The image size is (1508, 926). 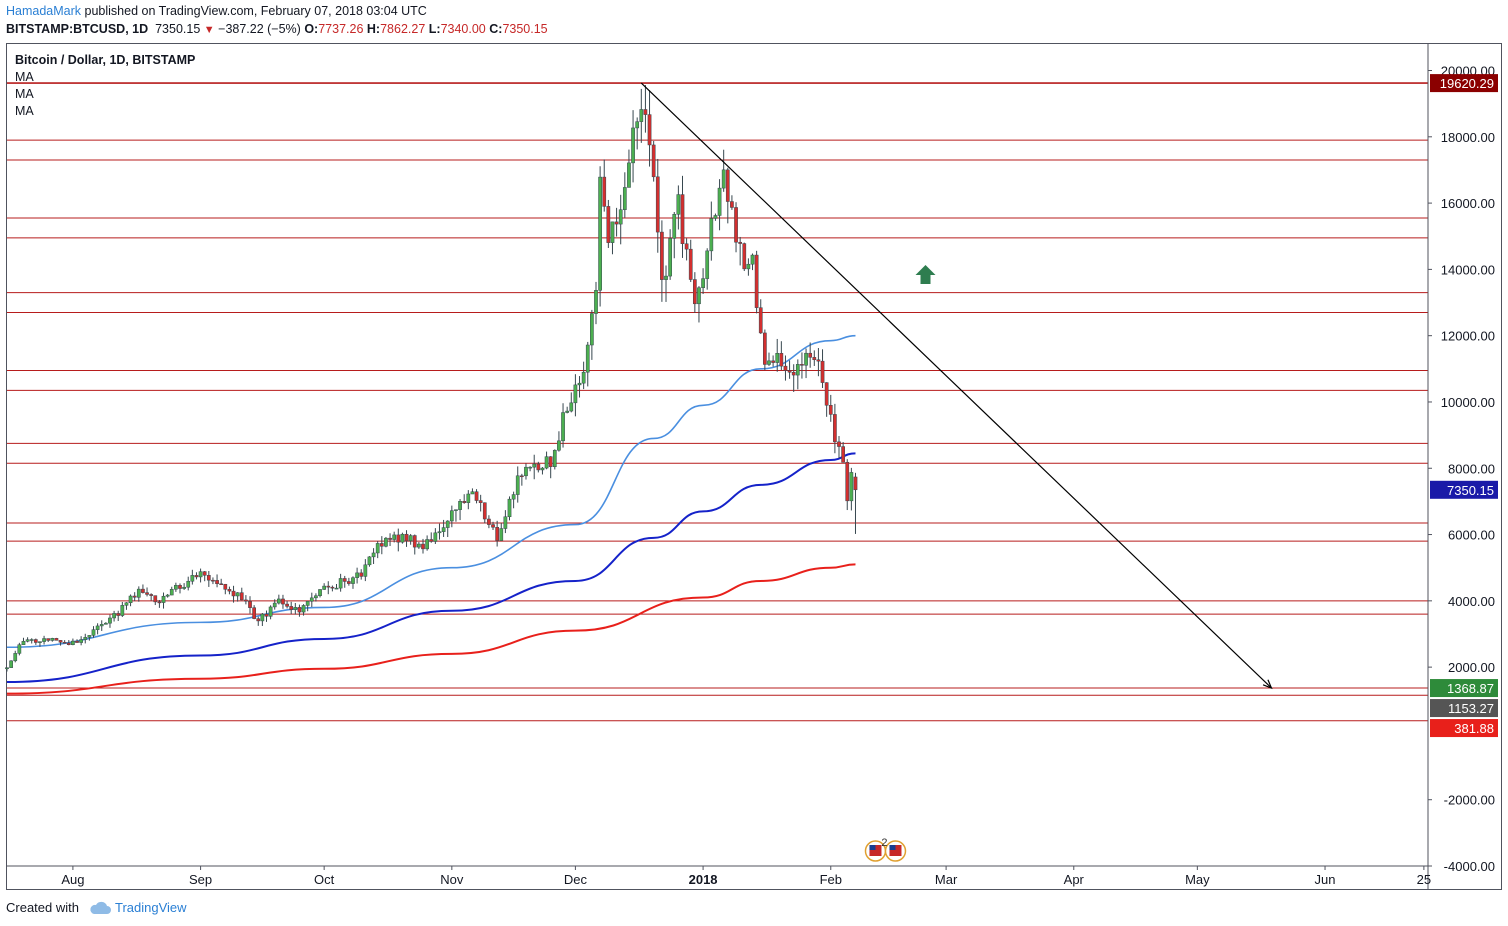 What do you see at coordinates (1197, 879) in the screenshot?
I see `x-tick-label: May` at bounding box center [1197, 879].